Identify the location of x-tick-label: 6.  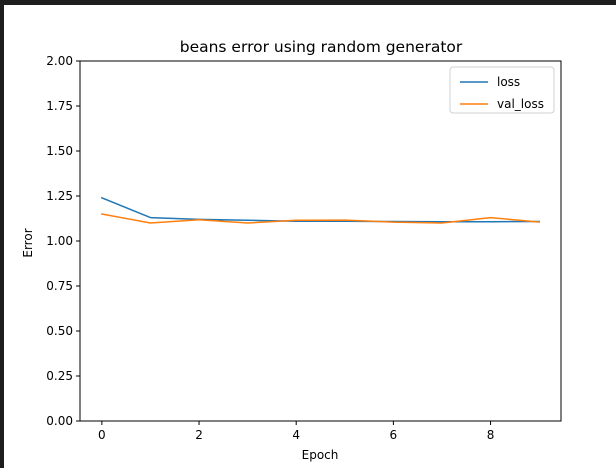
(394, 435).